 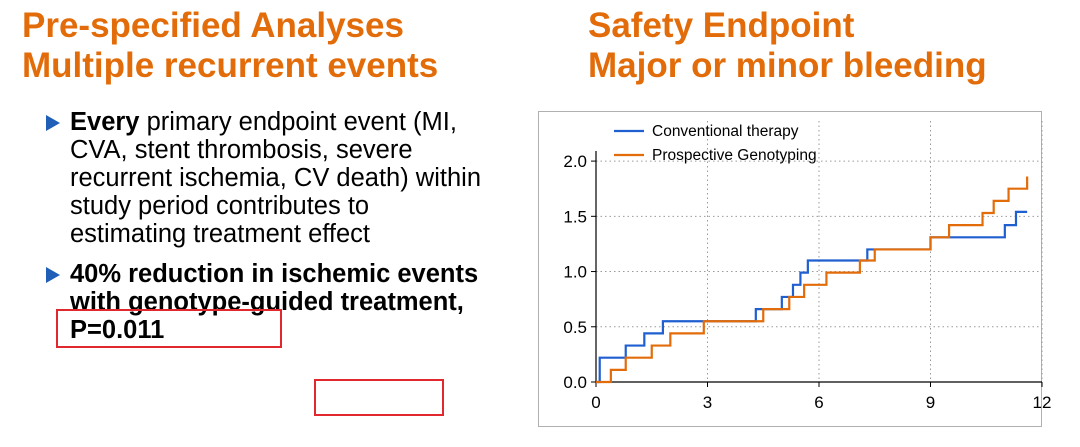 I want to click on y-tick-label: 1.5, so click(x=575, y=216).